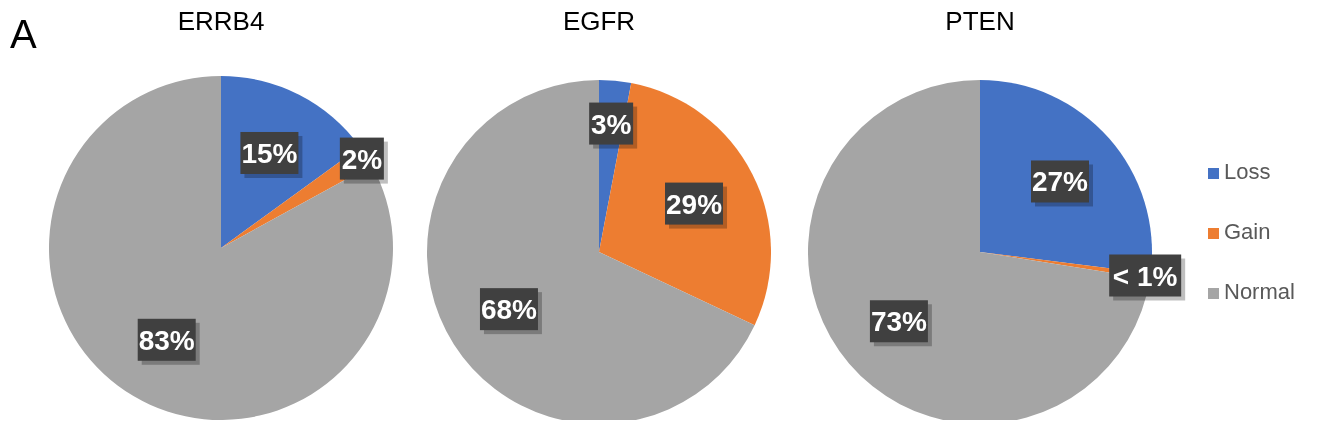 The width and height of the screenshot is (1328, 426). What do you see at coordinates (362, 159) in the screenshot?
I see `data-label: 2%` at bounding box center [362, 159].